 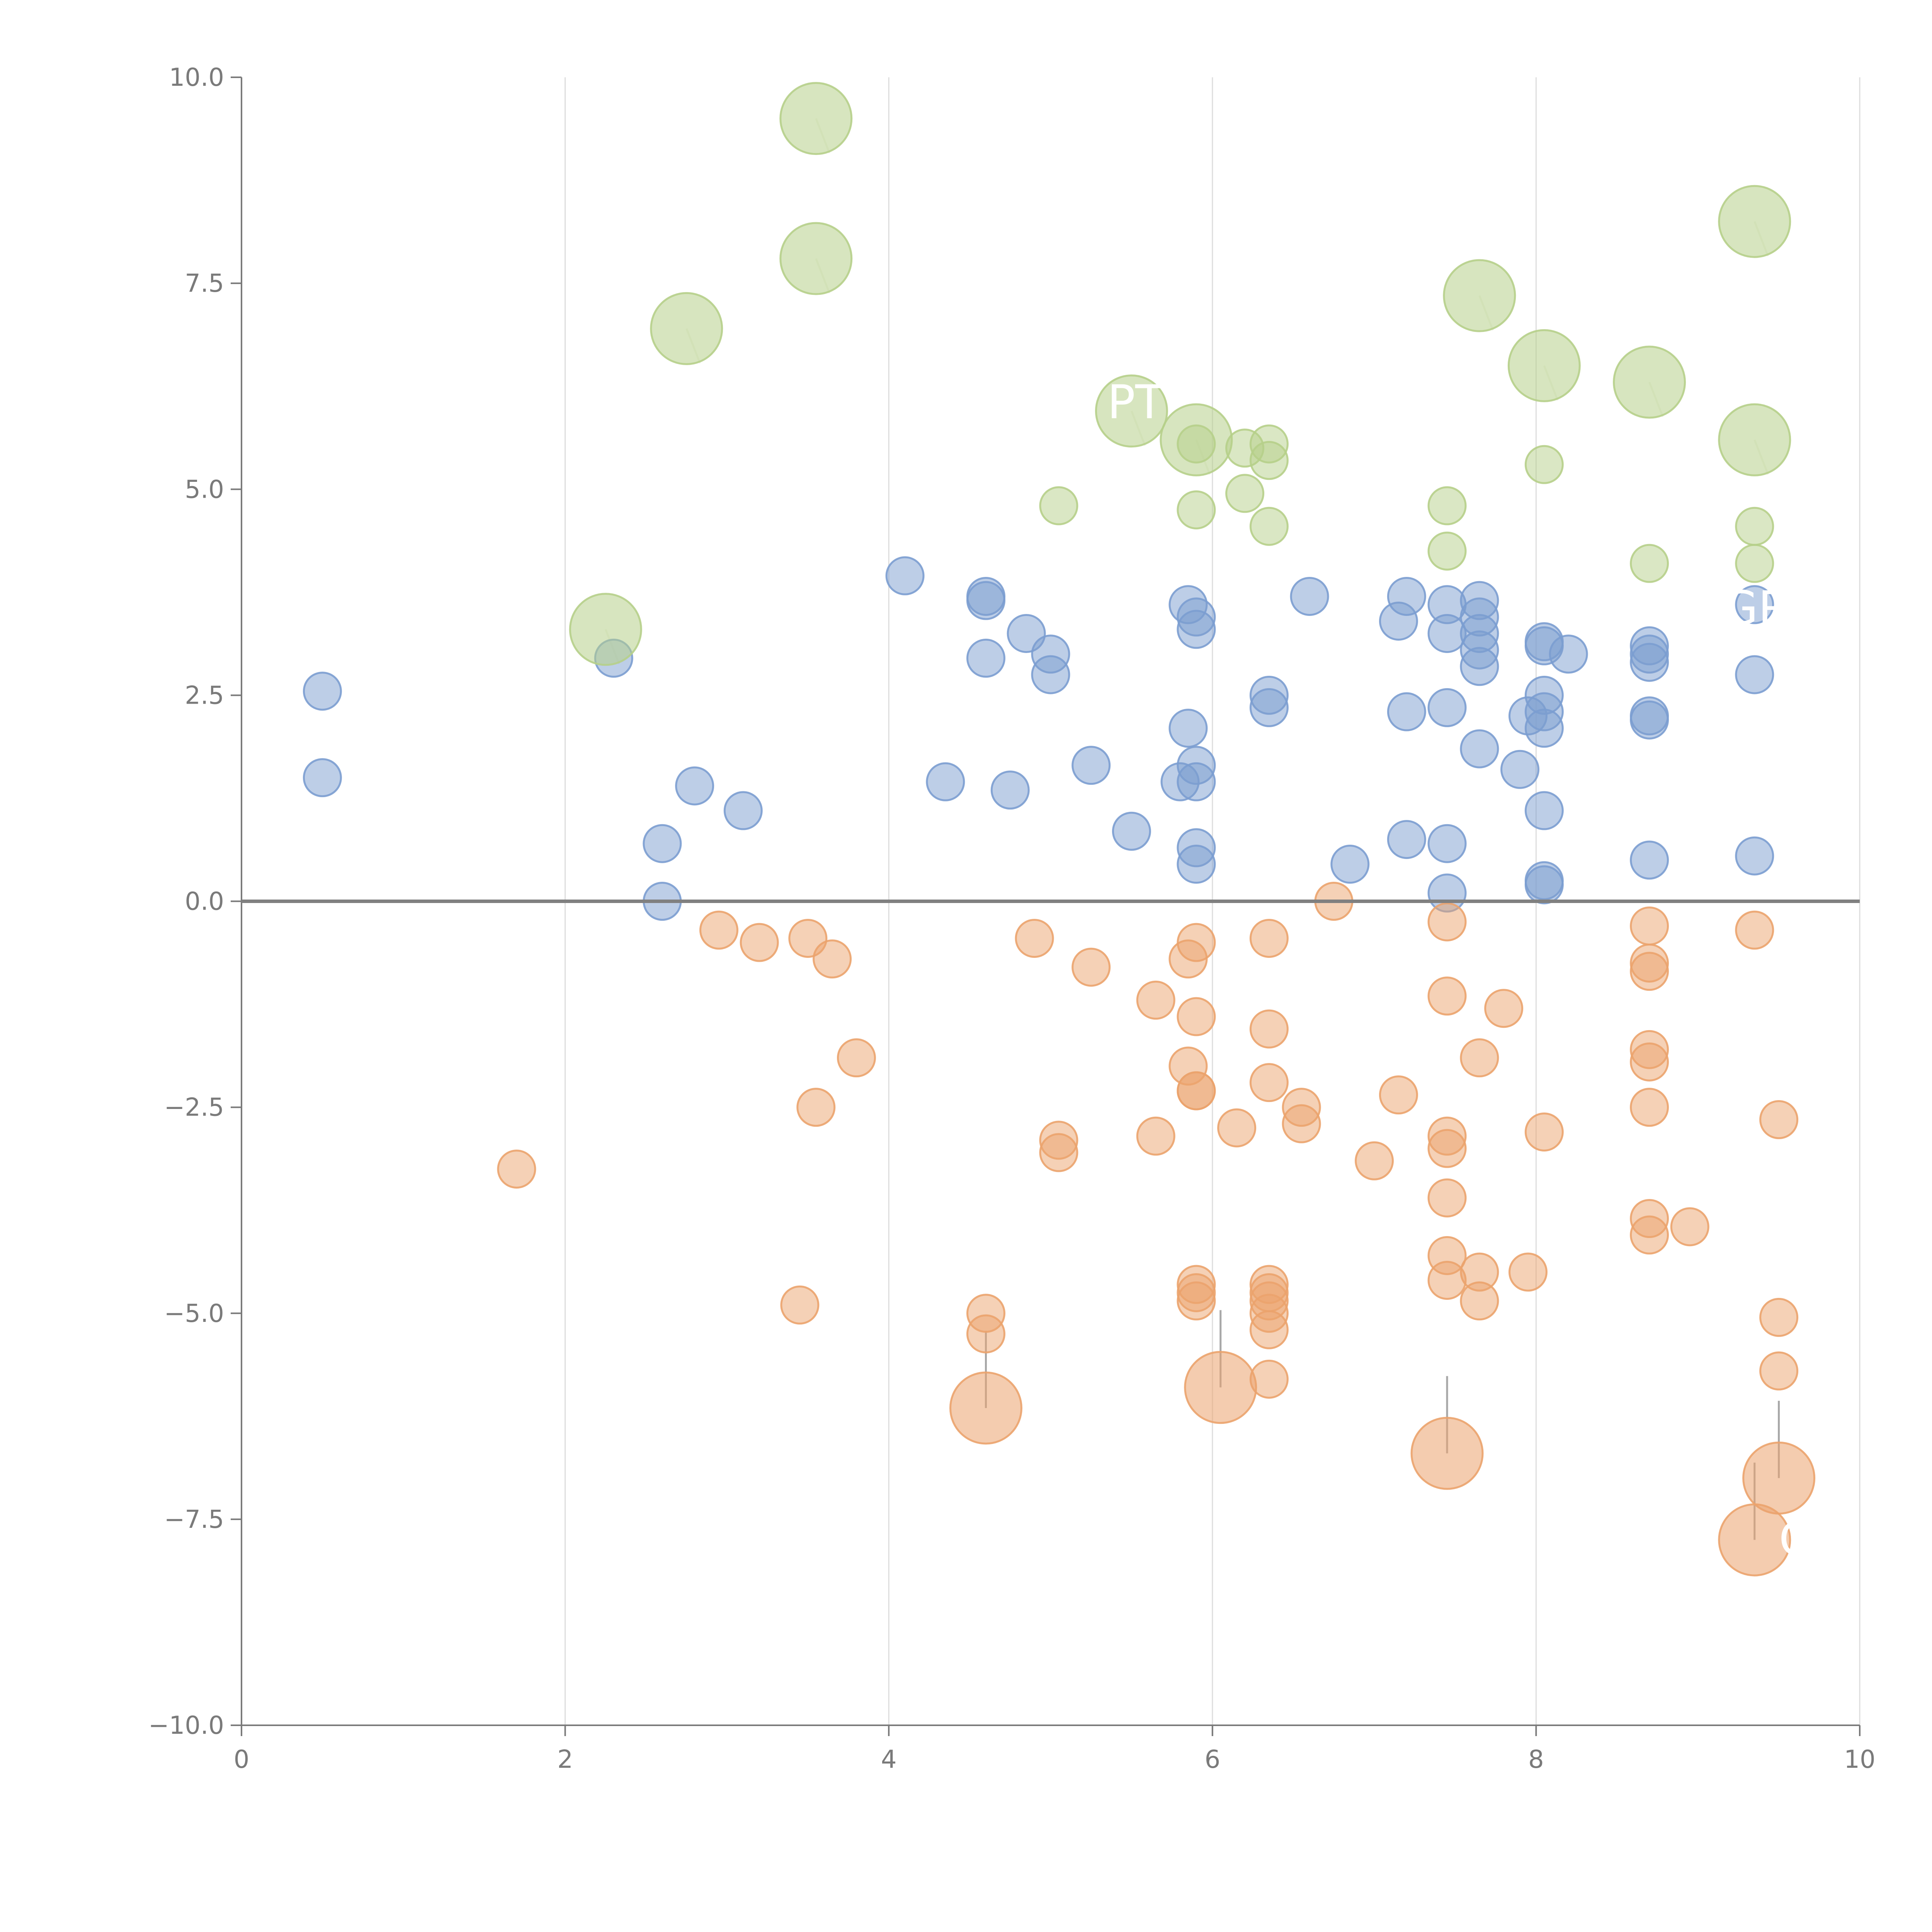 I want to click on y-tick-label: −5.0, so click(x=194, y=1313).